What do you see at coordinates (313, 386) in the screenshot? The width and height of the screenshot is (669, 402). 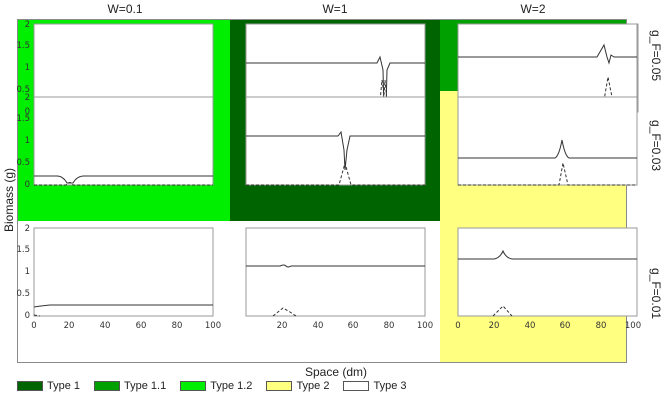 I see `legend-label: Type 2` at bounding box center [313, 386].